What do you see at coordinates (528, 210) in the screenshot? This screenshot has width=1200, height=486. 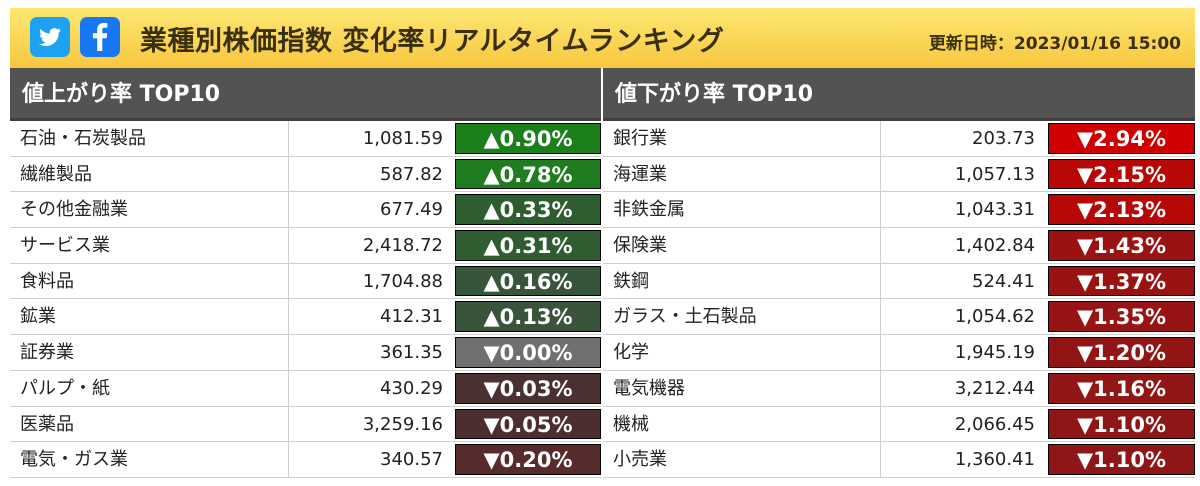 I see `change-rate-badge: ▲0.33%` at bounding box center [528, 210].